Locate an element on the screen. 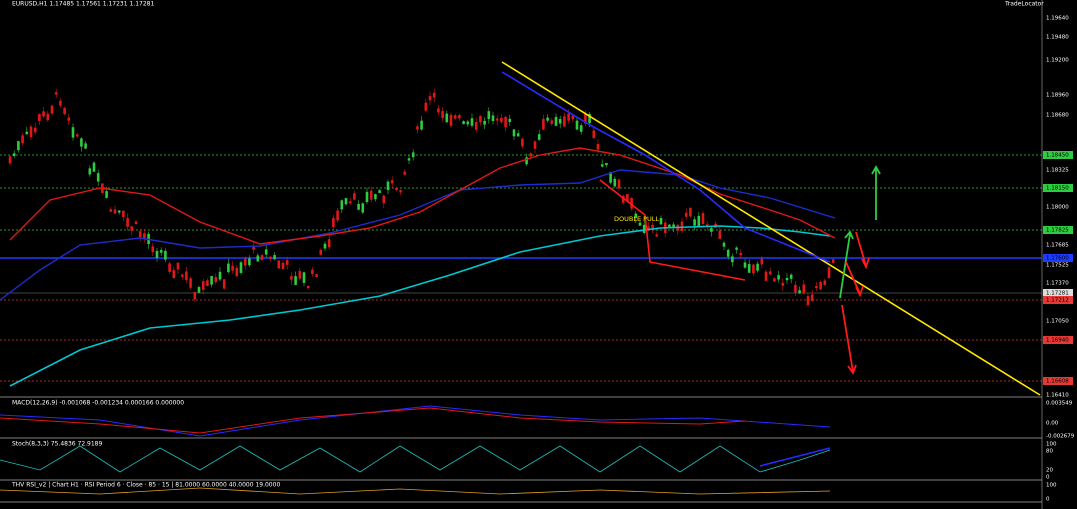 Image resolution: width=1077 pixels, height=509 pixels. level-label: 1.18150 is located at coordinates (1057, 189).